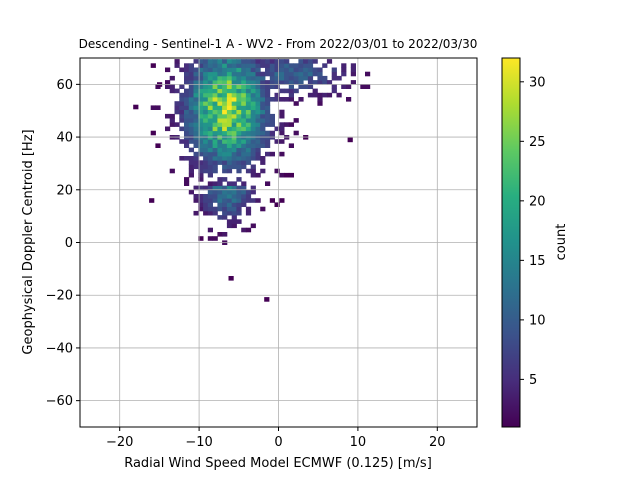 This screenshot has height=484, width=640. What do you see at coordinates (561, 242) in the screenshot?
I see `colorbar-label: count` at bounding box center [561, 242].